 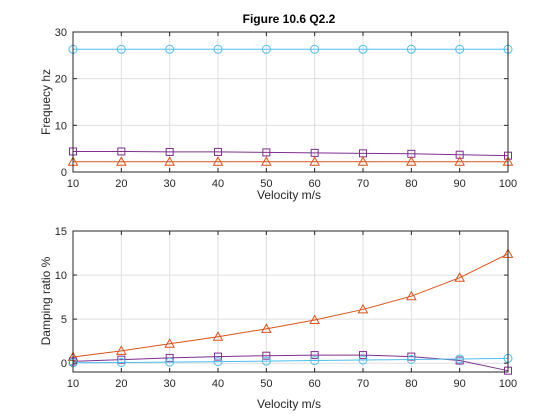 I want to click on figure-title: Figure 10.6 Q2.2, so click(x=289, y=19).